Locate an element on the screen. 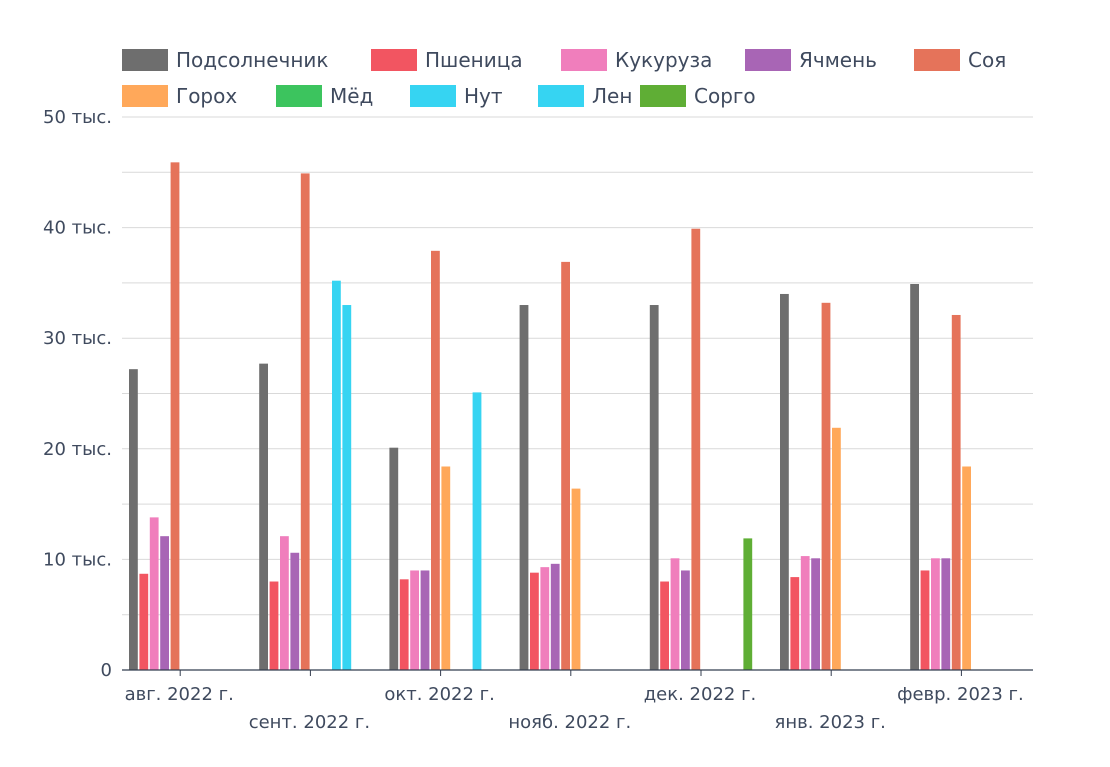 This screenshot has width=1110, height=767. legend-label: Мёд is located at coordinates (351, 96).